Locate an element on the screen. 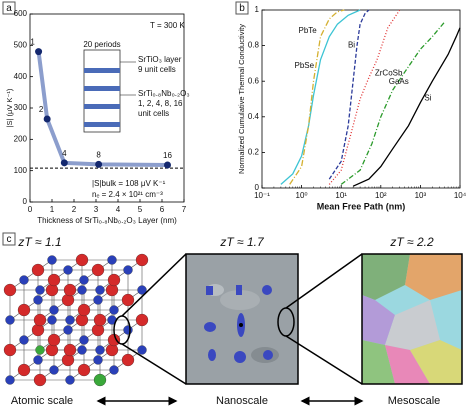  series-label: PbSe is located at coordinates (304, 65).